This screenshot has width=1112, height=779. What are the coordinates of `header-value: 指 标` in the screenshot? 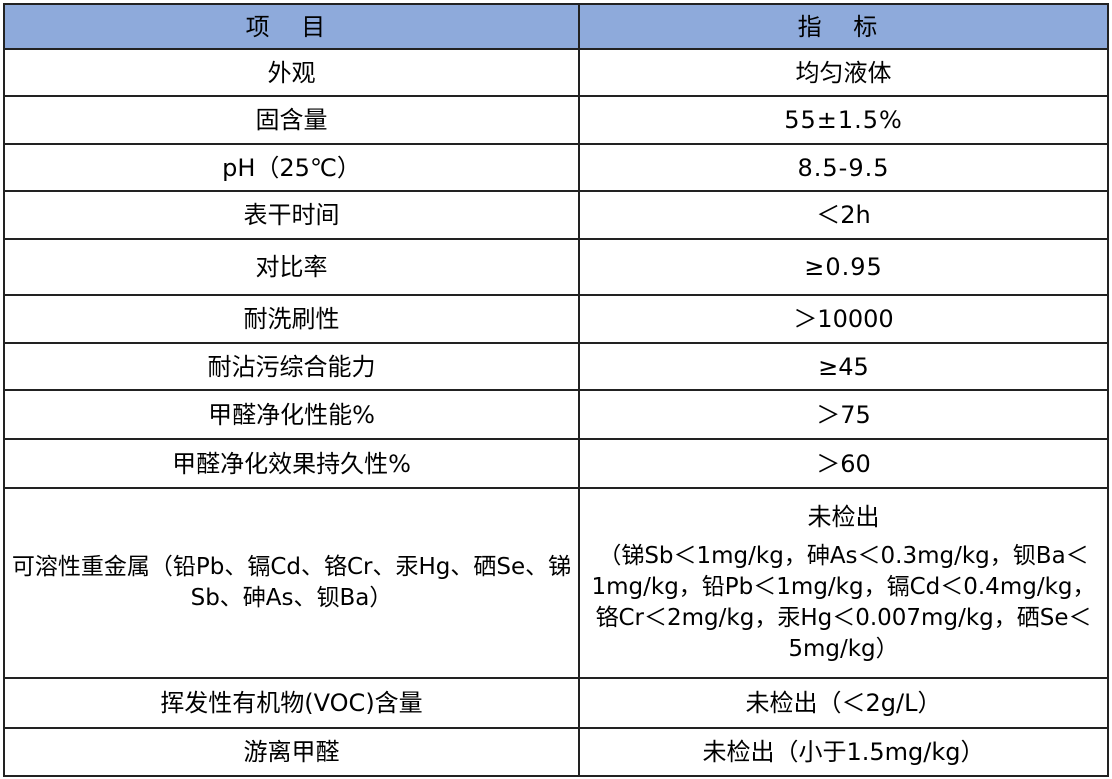 It's located at (843, 26).